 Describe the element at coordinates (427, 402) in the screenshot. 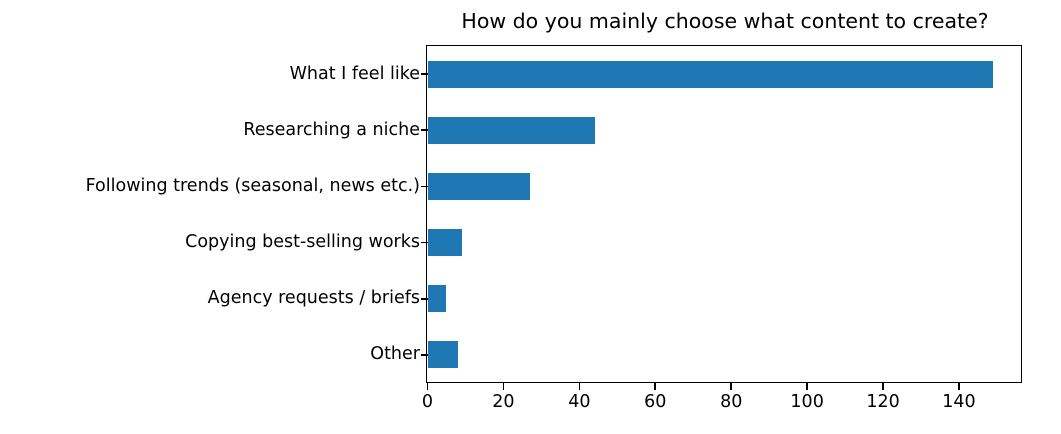

I see `x-tick-label: 0` at that location.